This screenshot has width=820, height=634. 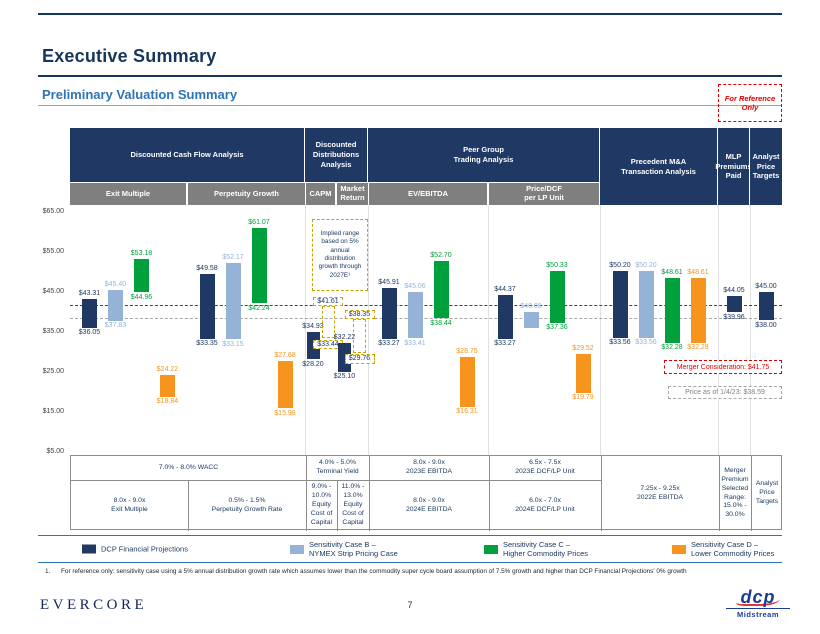 I want to click on bar-ev_ebitda-case_d, so click(x=467, y=382).